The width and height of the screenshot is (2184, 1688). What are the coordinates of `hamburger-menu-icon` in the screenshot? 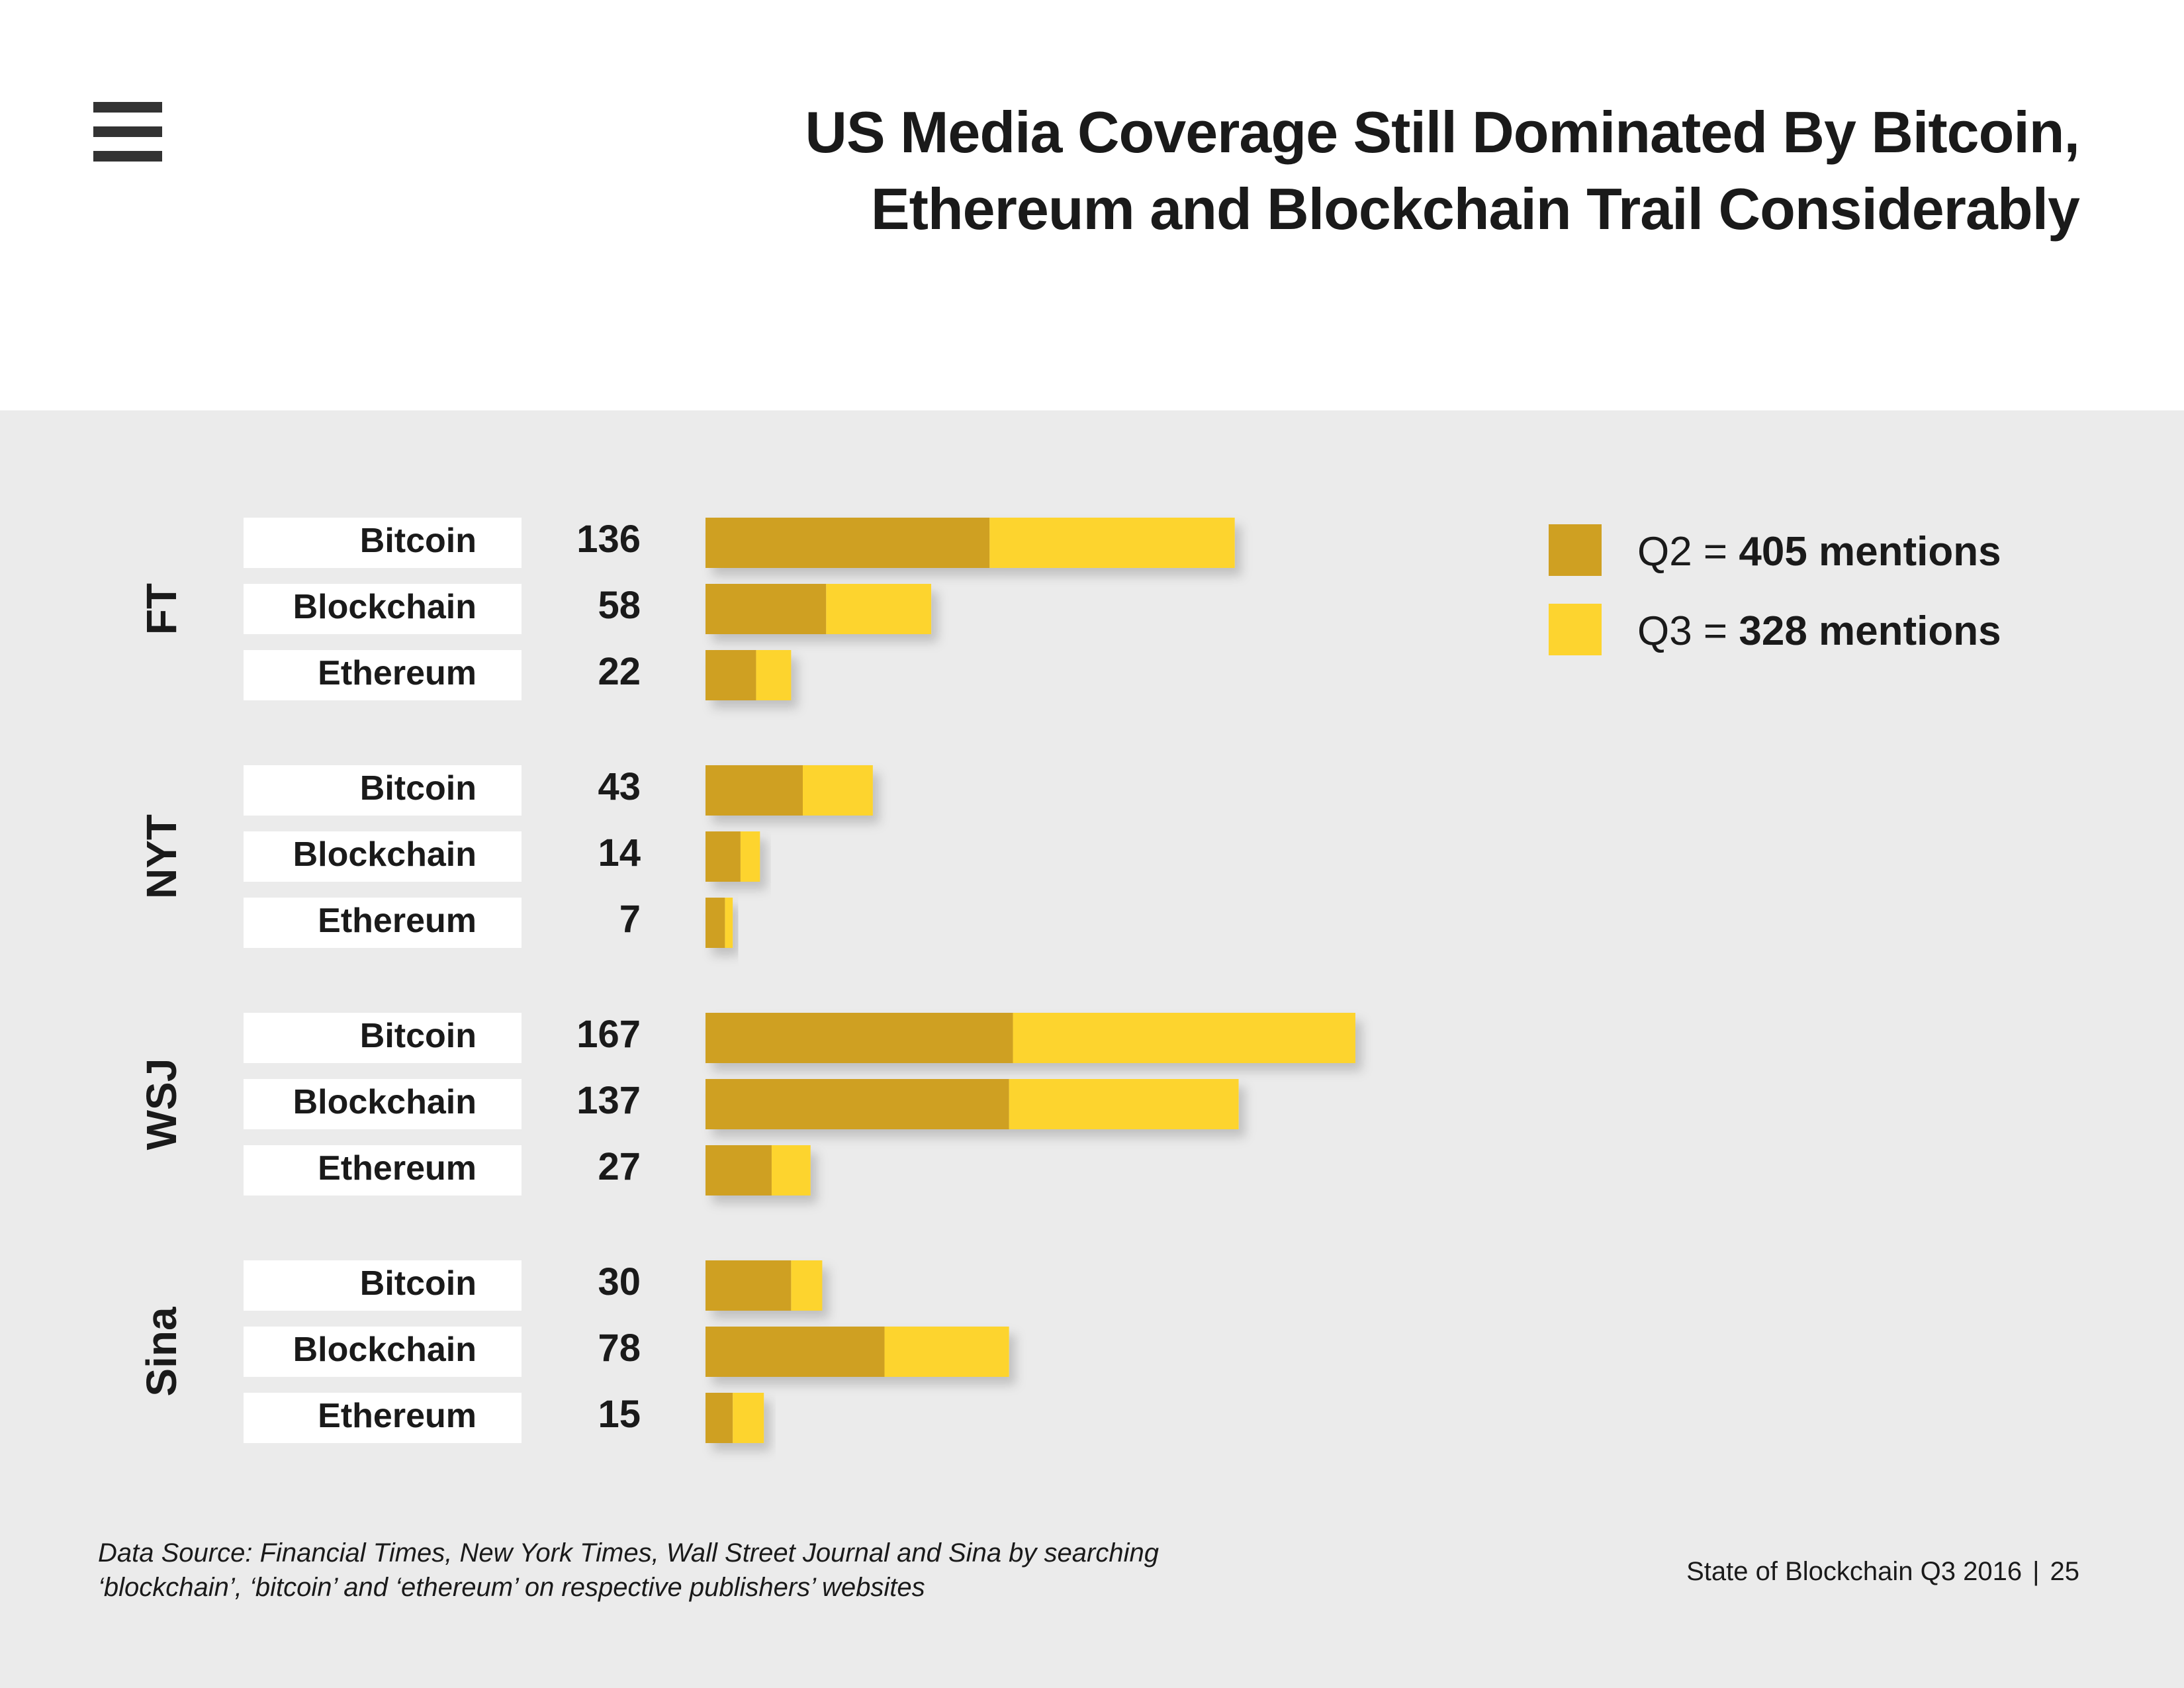 It's located at (127, 132).